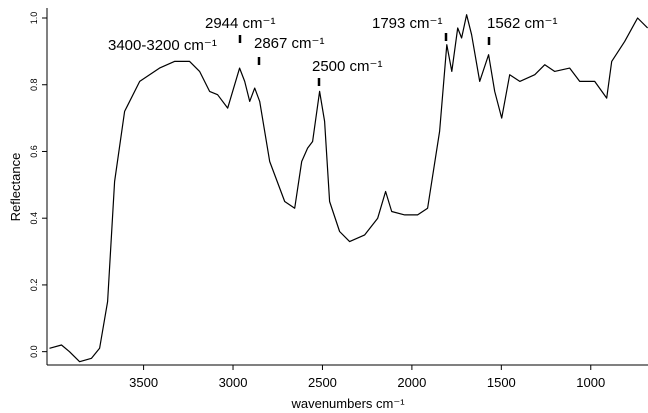  I want to click on x-axis-label: wavenumbers cm⁻¹, so click(347, 403).